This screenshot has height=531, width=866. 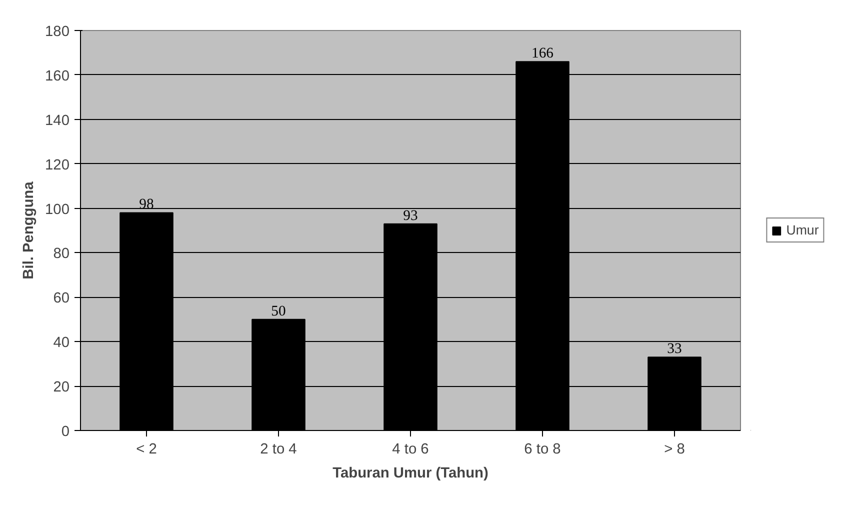 I want to click on x-tick-label: 2 to 4, so click(x=278, y=450).